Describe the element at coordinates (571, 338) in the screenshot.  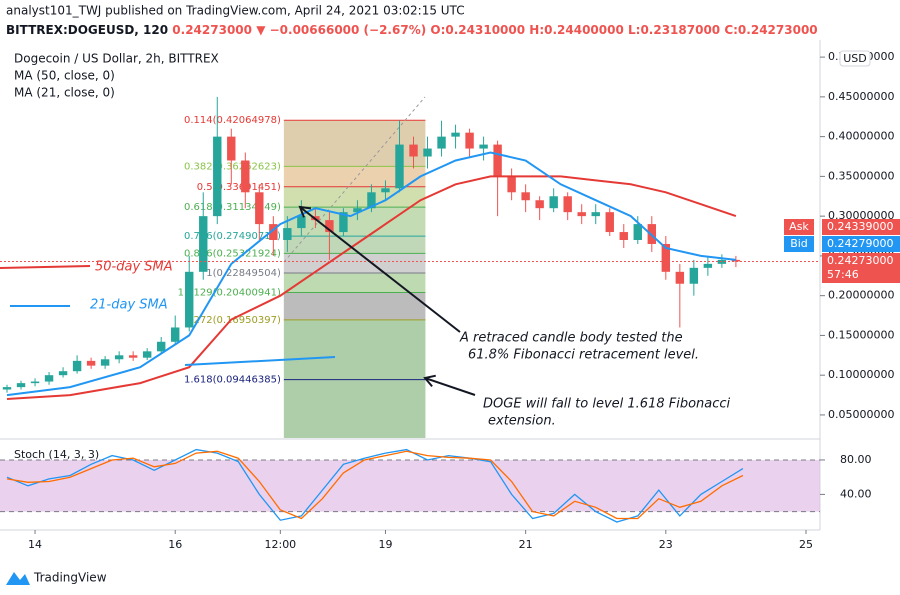
I see `annotation: A retraced candle body tested the` at that location.